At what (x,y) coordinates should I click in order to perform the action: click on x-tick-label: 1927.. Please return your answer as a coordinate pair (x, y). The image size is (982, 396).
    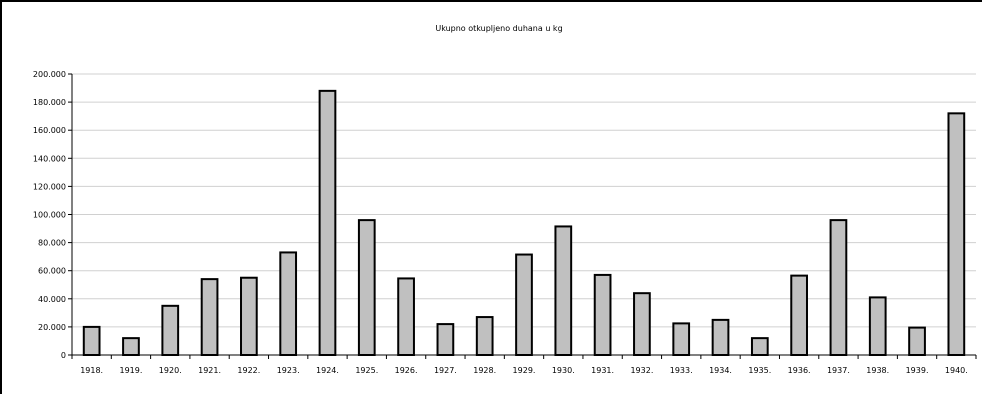
    Looking at the image, I should click on (445, 370).